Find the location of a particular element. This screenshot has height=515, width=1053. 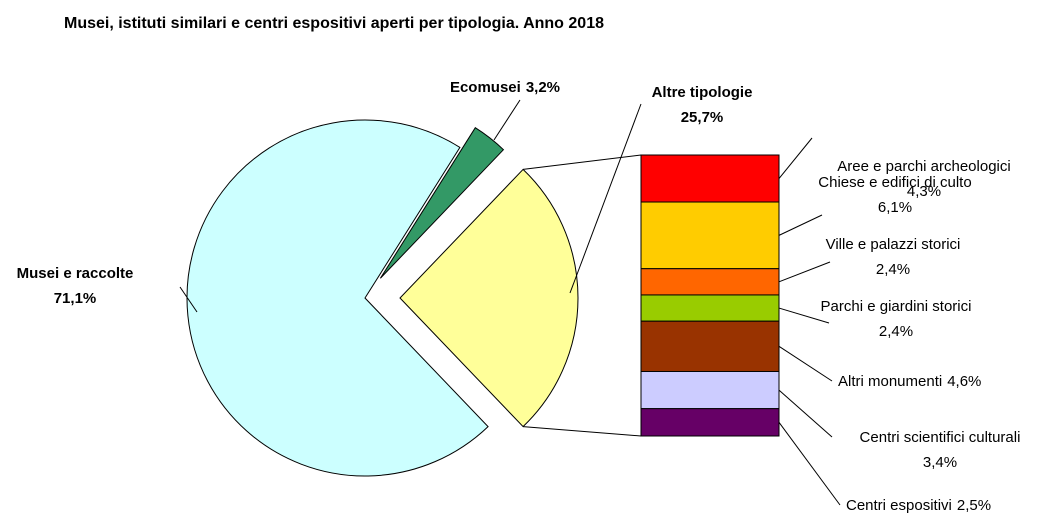

data-label: Musei e raccolte 71,1% is located at coordinates (75, 286).